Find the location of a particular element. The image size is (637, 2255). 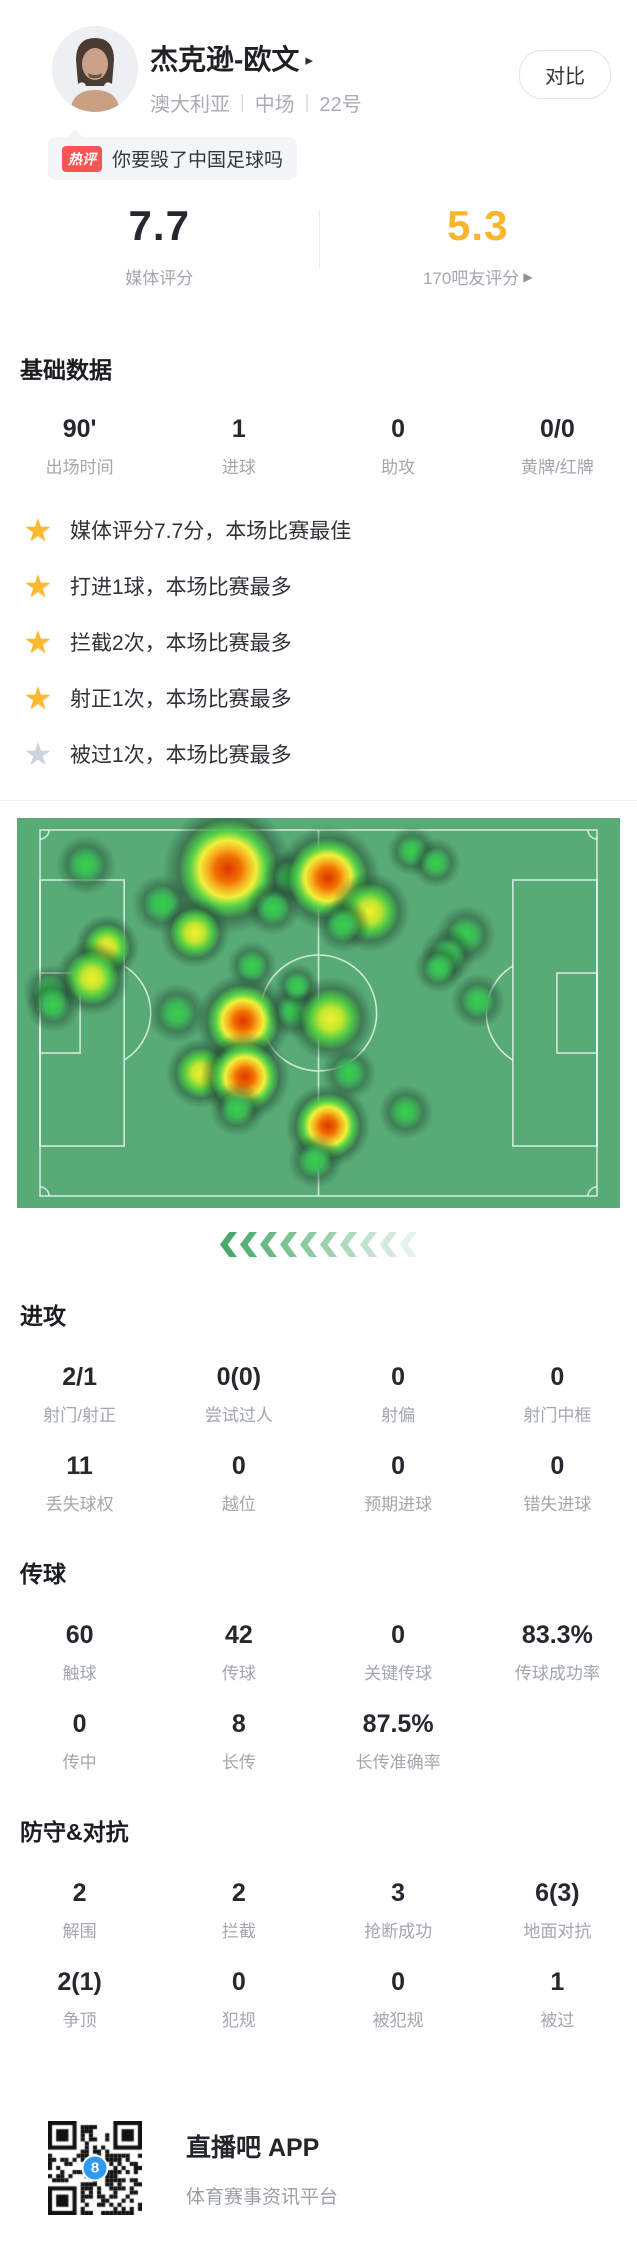

stat-label: 被过 is located at coordinates (557, 2018).